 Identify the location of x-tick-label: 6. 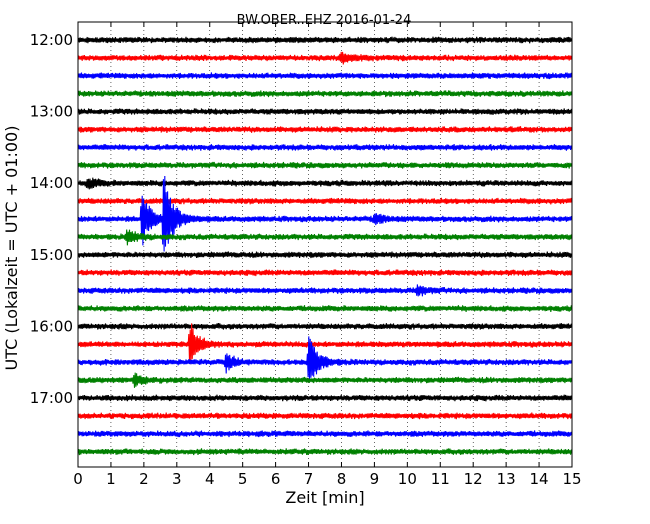
(276, 479).